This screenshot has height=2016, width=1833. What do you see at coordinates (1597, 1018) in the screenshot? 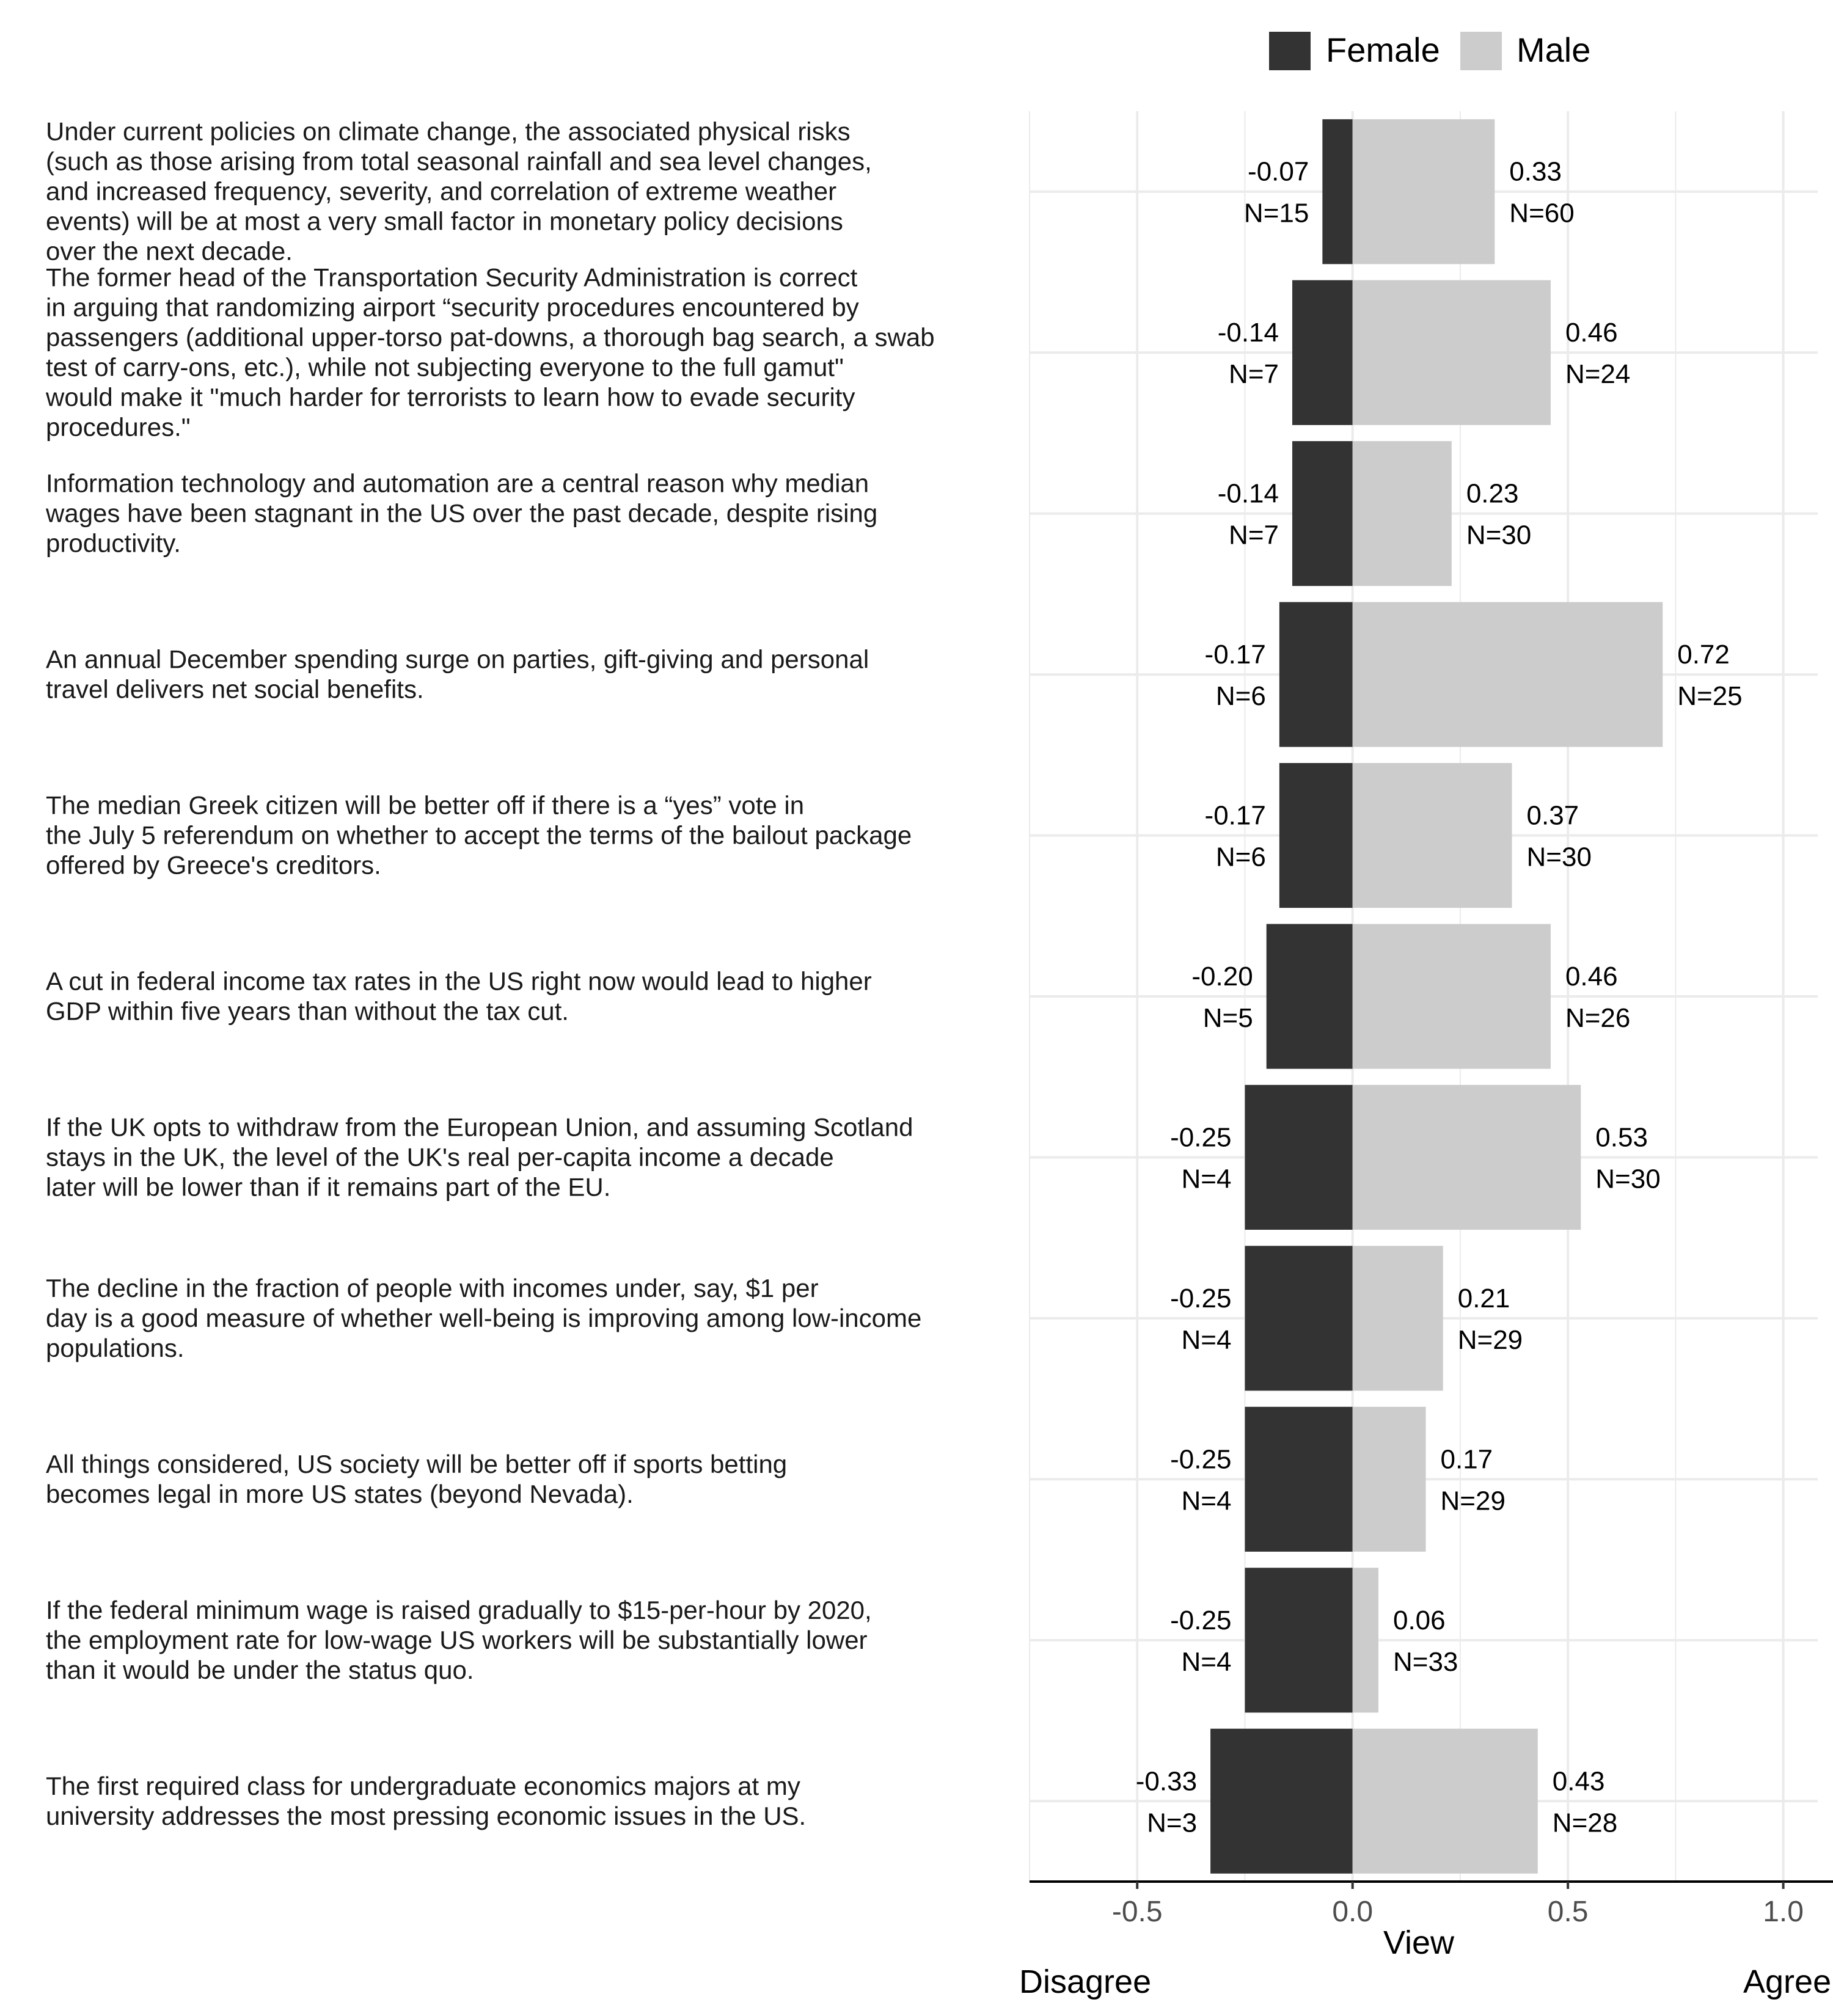
I see `n-label-male: N=26` at bounding box center [1597, 1018].